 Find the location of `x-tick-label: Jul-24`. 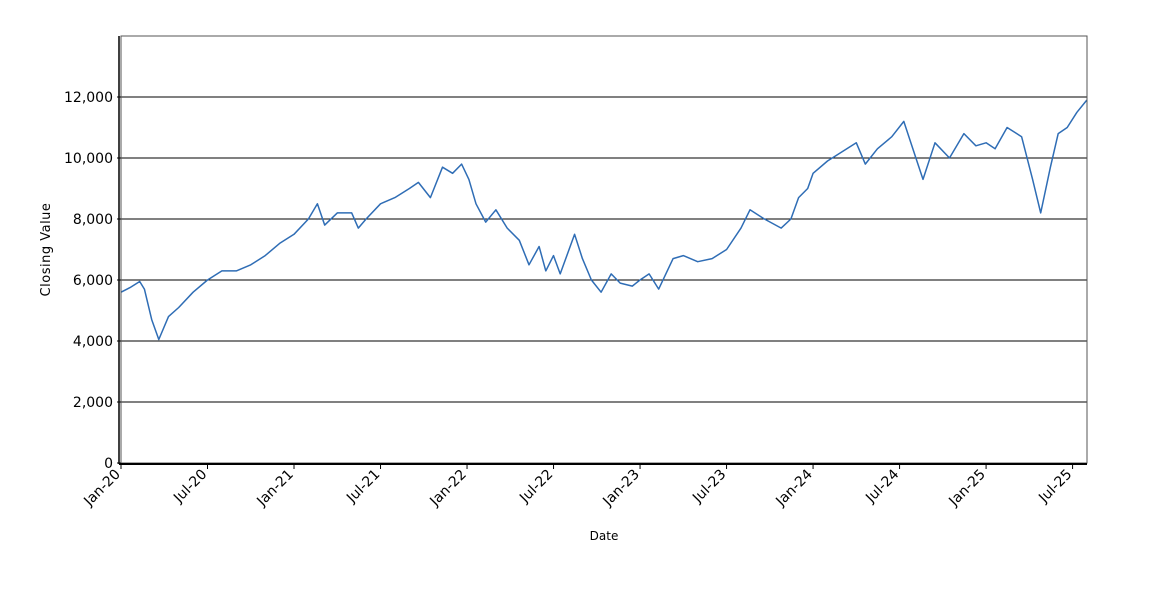

x-tick-label: Jul-24 is located at coordinates (882, 486).